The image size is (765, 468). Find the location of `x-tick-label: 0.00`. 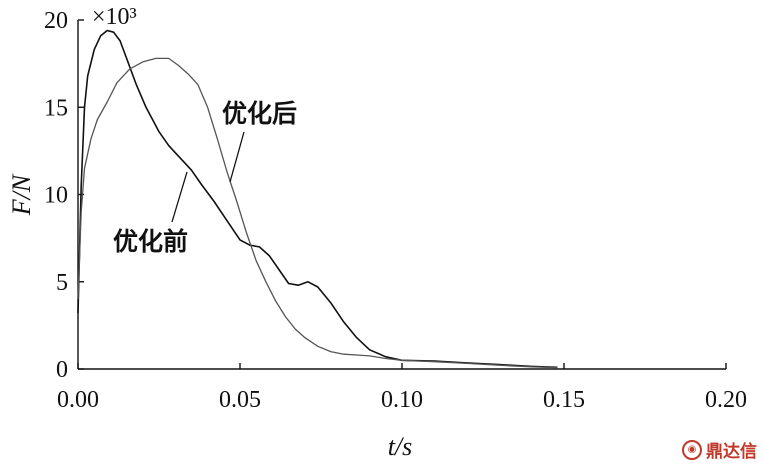

x-tick-label: 0.00 is located at coordinates (78, 400).